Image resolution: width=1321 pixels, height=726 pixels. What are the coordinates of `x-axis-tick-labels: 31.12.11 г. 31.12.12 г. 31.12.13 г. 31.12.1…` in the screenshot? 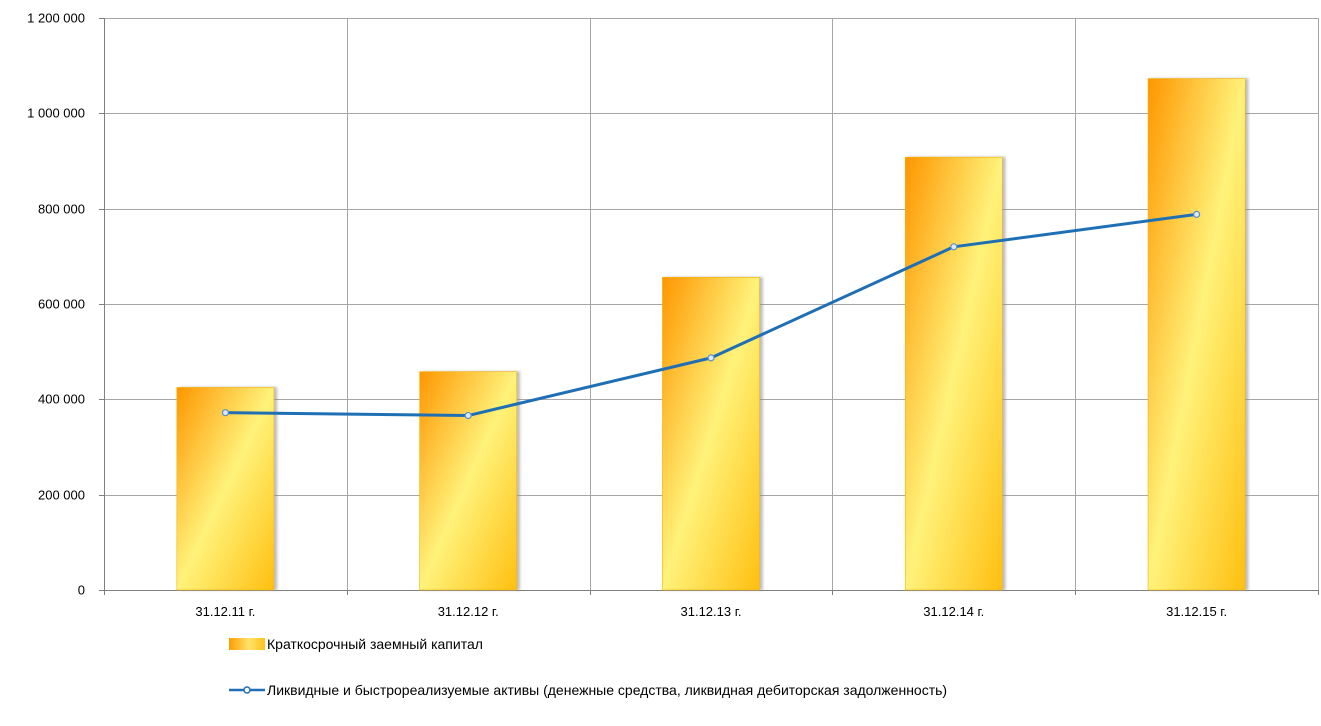 It's located at (711, 611).